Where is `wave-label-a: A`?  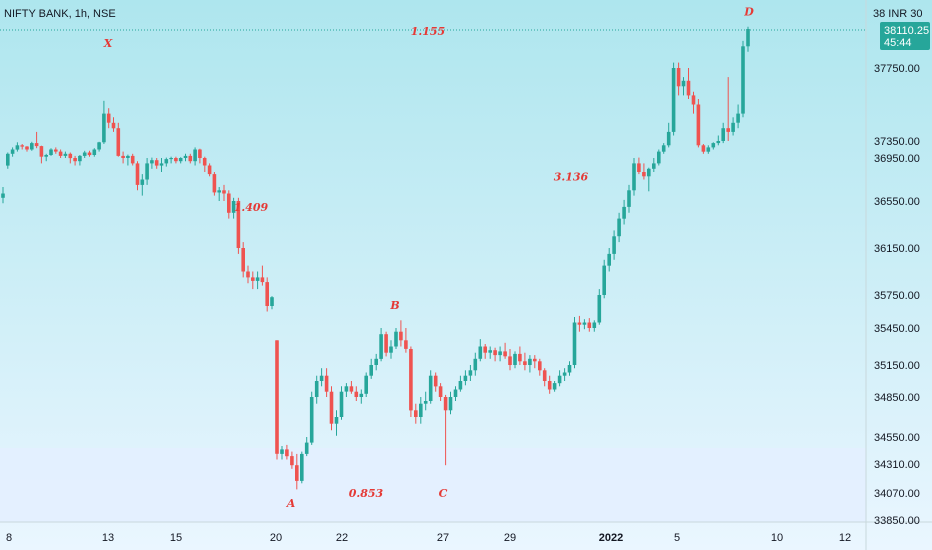
wave-label-a: A is located at coordinates (291, 503).